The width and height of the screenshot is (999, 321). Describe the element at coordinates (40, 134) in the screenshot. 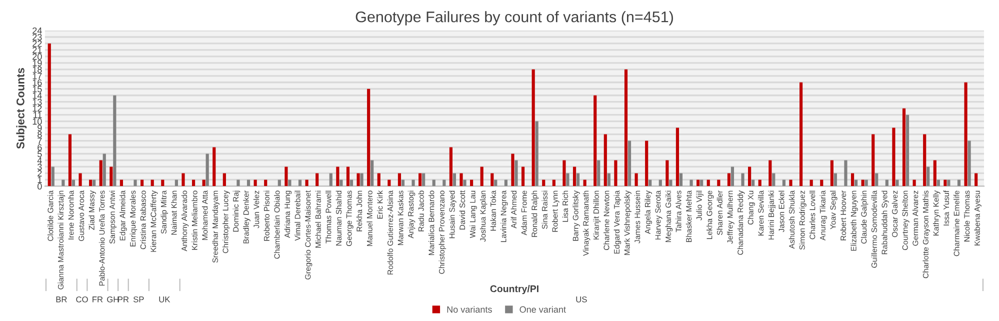

I see `y-tick-label: 8` at that location.